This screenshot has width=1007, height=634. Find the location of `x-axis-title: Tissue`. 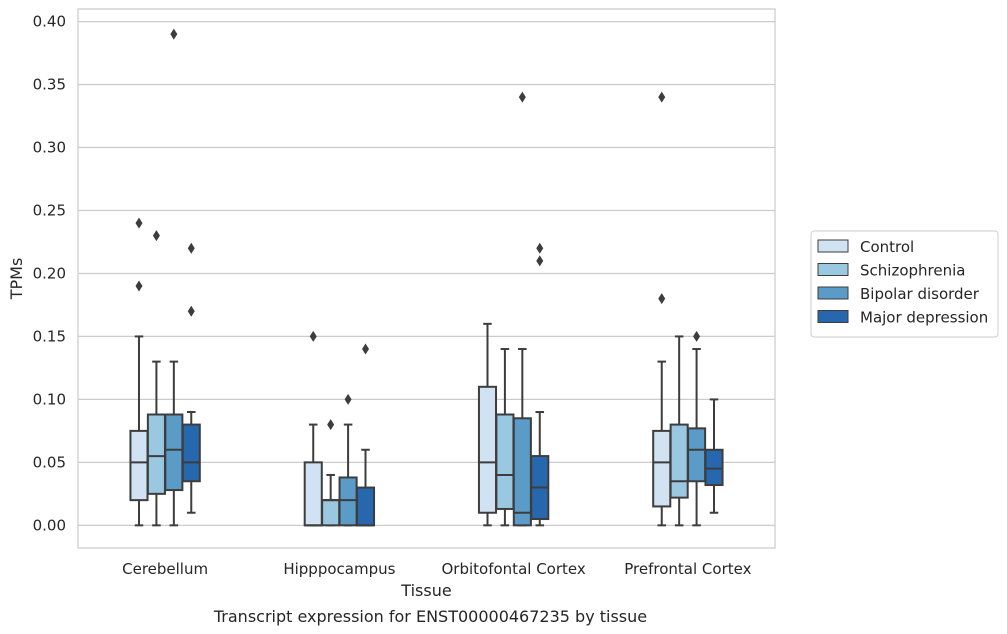

x-axis-title: Tissue is located at coordinates (425, 590).